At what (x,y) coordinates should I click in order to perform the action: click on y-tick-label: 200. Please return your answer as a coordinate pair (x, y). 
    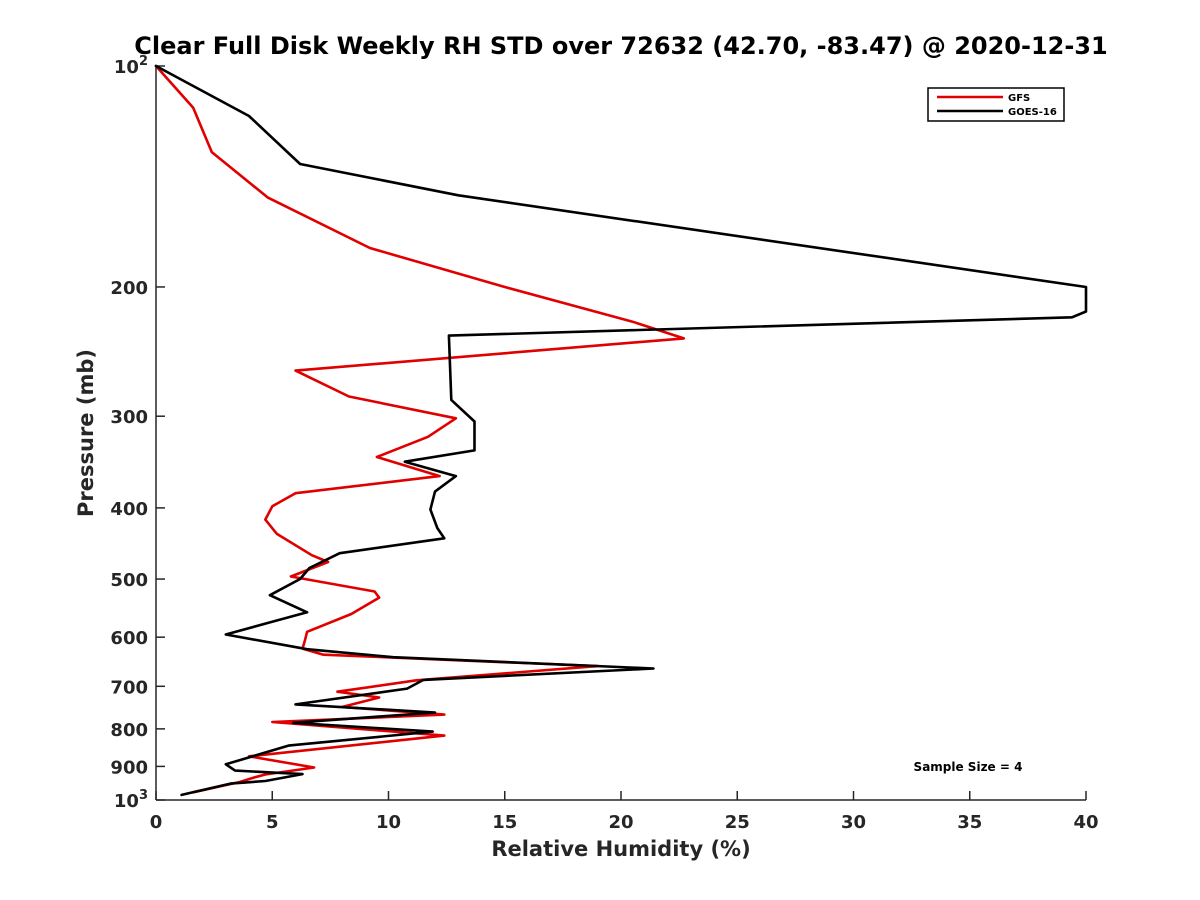
    Looking at the image, I should click on (129, 288).